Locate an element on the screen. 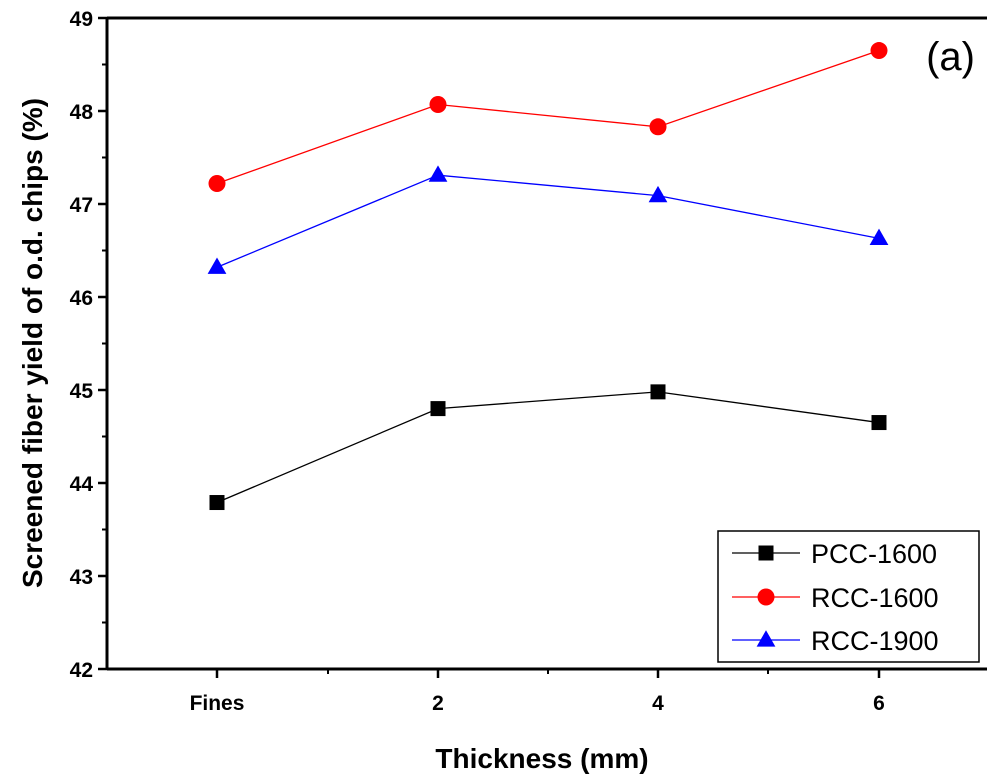  series-rcc-1900 is located at coordinates (548, 219).